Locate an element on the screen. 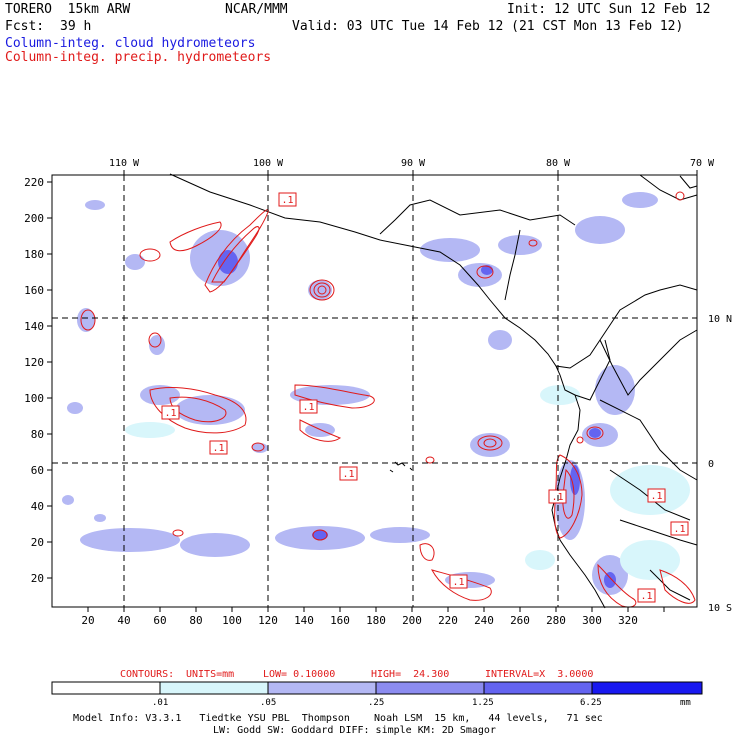  model-name: TORERO 15km ARW is located at coordinates (68, 9).